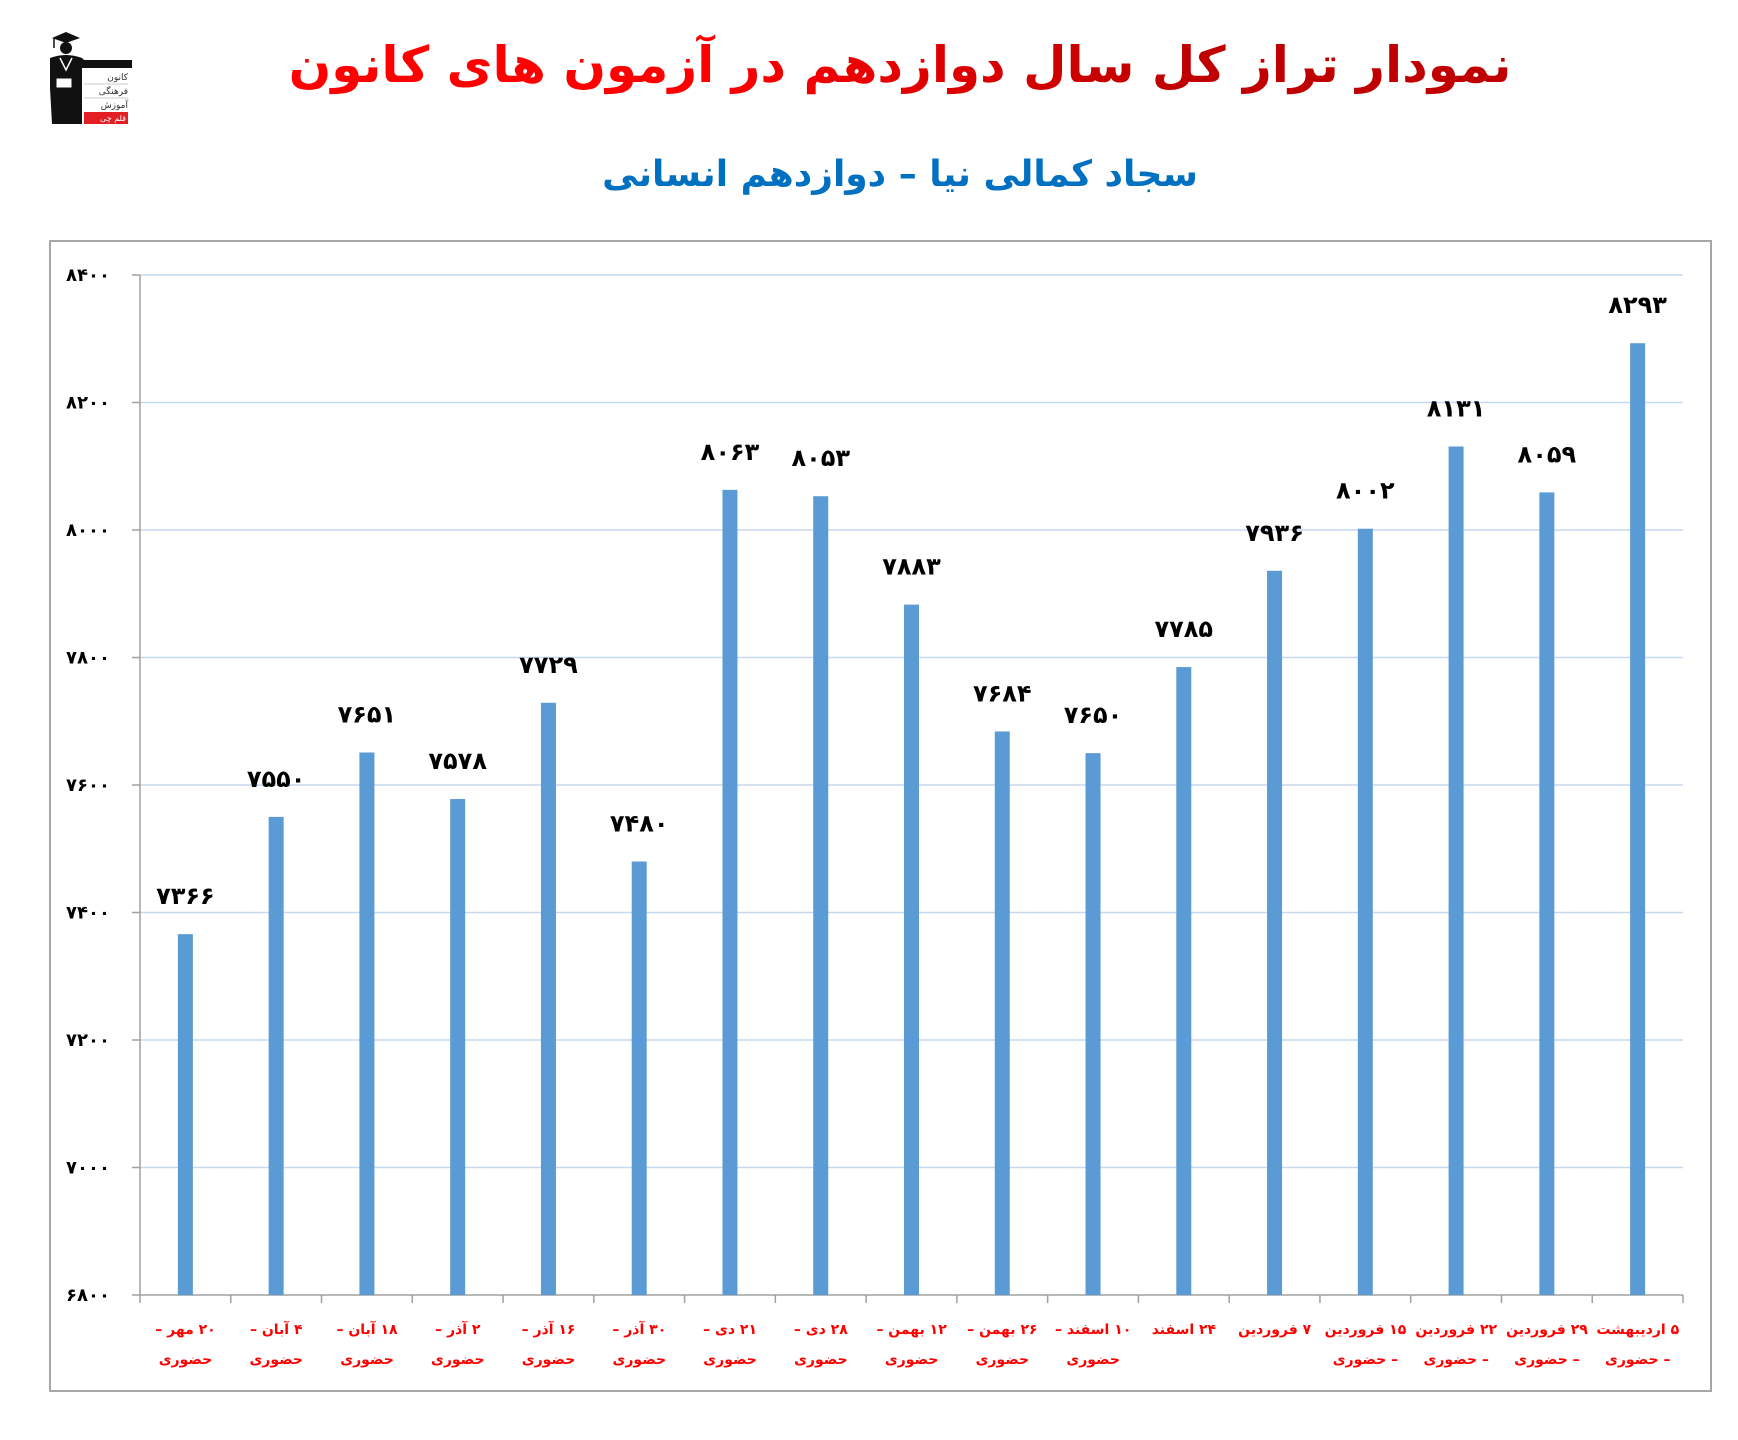 This screenshot has height=1440, width=1738. I want to click on data-label: ۷۶۵۱, so click(367, 714).